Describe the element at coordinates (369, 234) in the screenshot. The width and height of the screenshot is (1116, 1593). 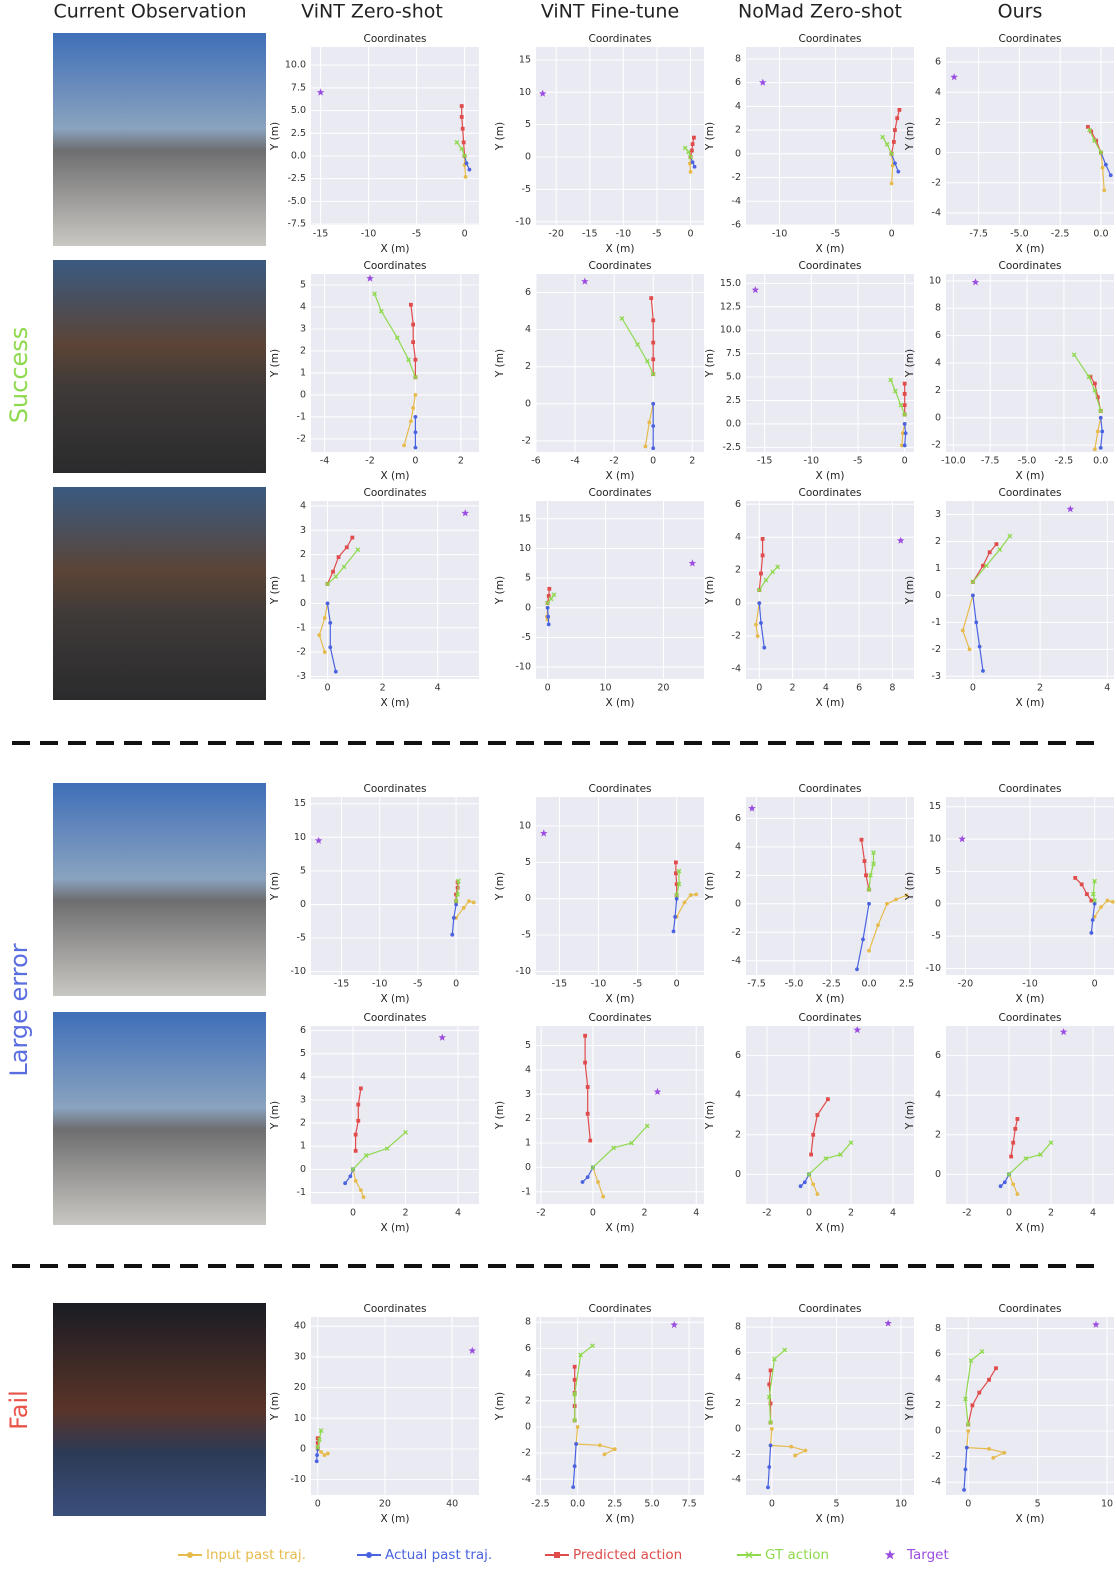
I see `x-tick-label: -10` at that location.